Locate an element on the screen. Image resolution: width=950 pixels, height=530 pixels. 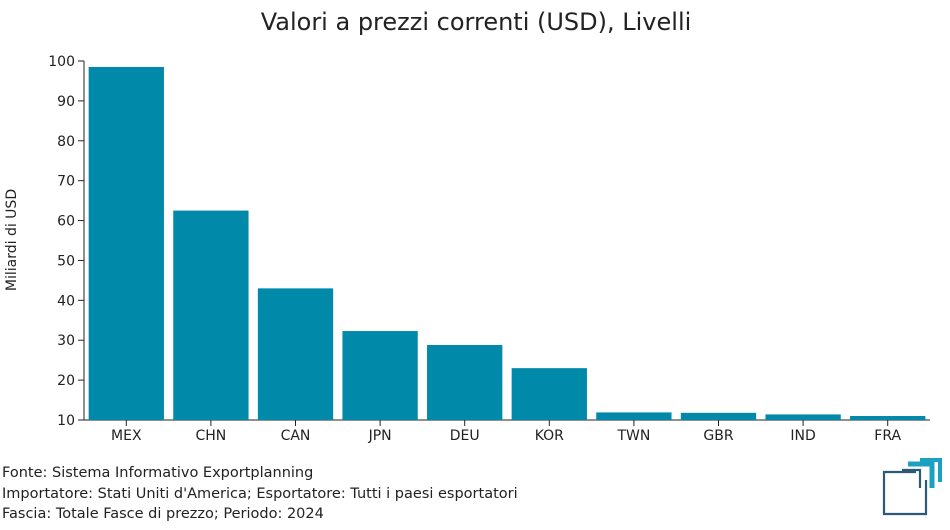
exportplanning-logo-icon is located at coordinates (912, 487).